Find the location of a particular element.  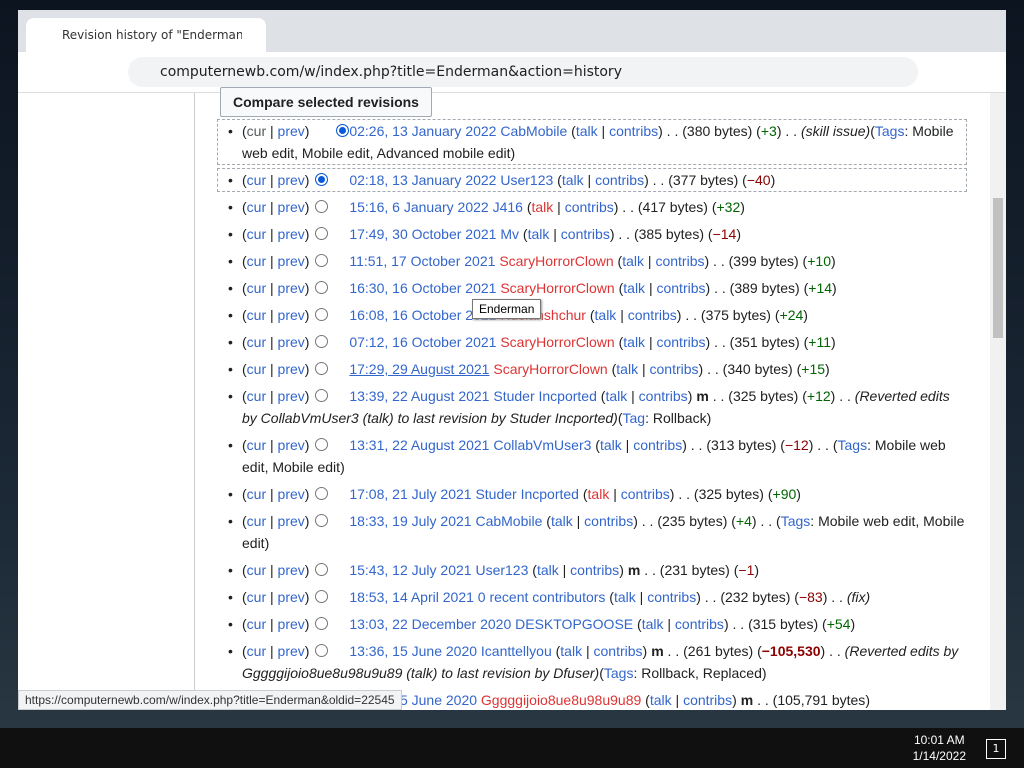

revision-time: 02:26, 13 January 2022 is located at coordinates (423, 131).